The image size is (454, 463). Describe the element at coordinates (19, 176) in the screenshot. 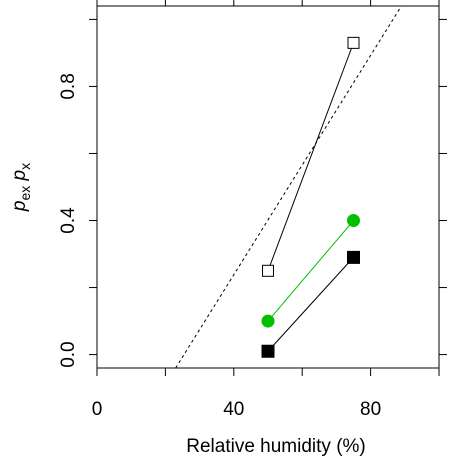

I see `y-label-p2: p` at that location.